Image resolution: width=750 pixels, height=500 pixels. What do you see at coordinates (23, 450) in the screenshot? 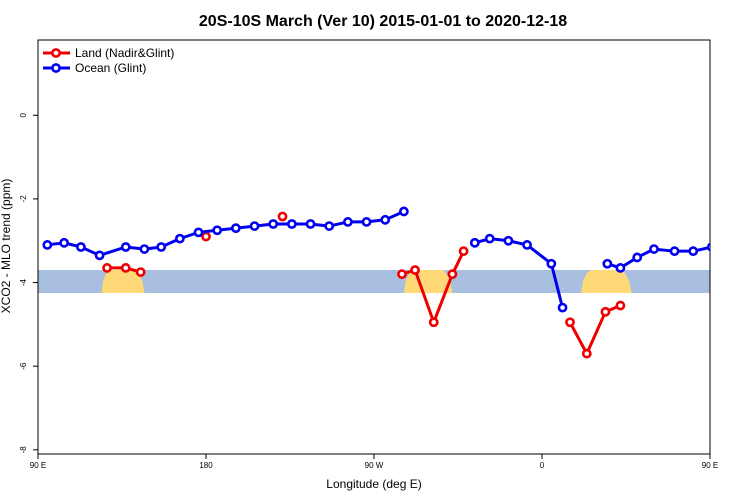
I see `y-tick-label: -8` at bounding box center [23, 450].